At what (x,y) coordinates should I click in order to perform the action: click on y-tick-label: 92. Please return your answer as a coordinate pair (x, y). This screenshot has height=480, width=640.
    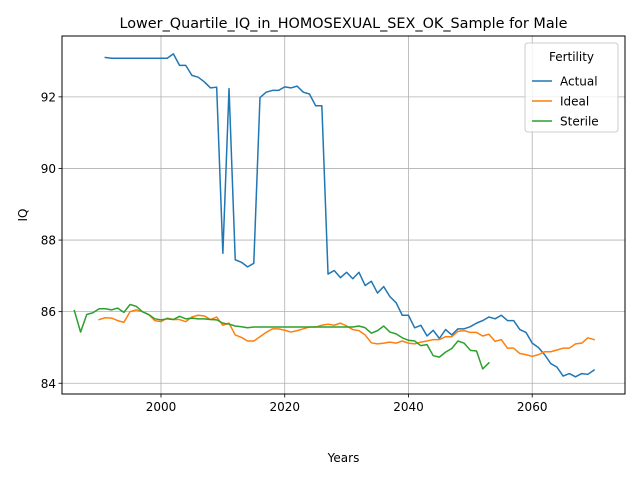
    Looking at the image, I should click on (48, 97).